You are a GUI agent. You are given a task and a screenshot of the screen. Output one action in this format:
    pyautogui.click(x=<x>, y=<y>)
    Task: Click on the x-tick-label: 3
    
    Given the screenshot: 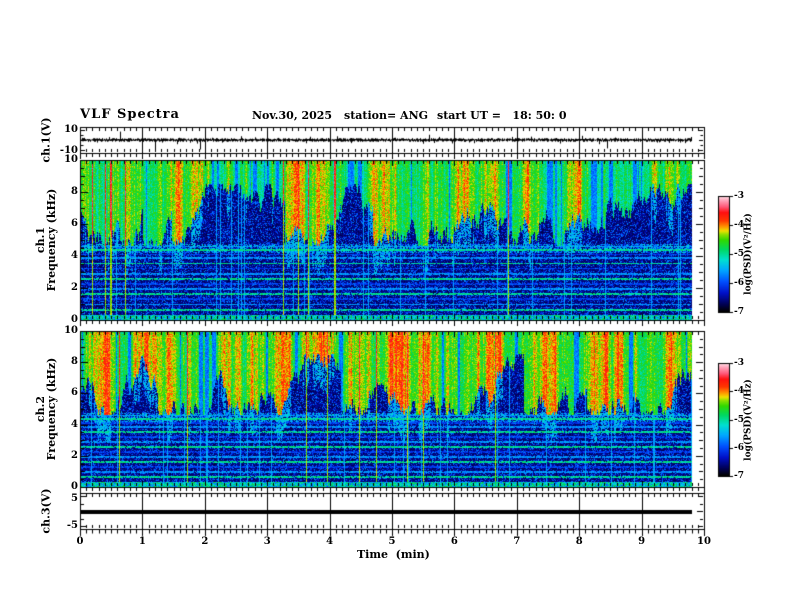 What is the action you would take?
    pyautogui.click(x=267, y=541)
    